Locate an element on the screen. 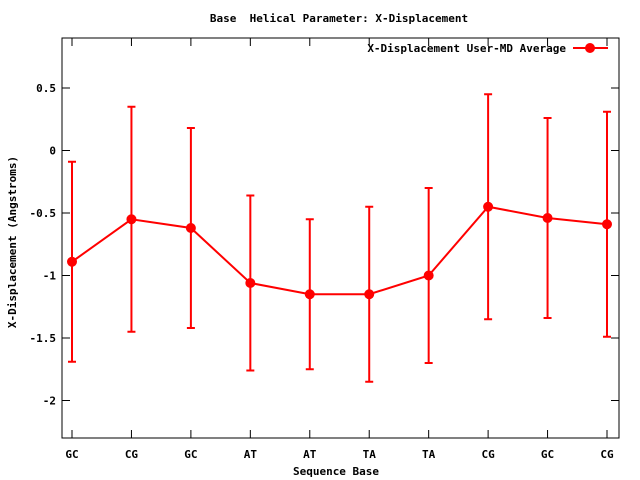 This screenshot has height=480, width=640. y-tick-label: -1.5 is located at coordinates (43, 338).